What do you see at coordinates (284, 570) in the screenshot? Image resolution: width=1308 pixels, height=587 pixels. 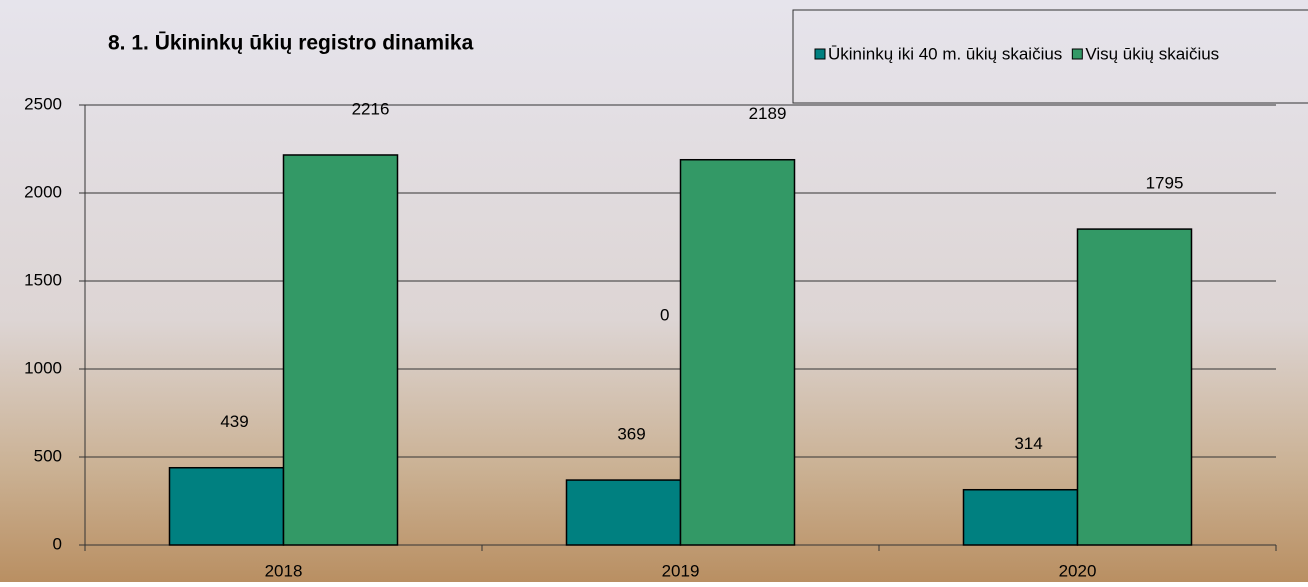 I see `x-tick-label: 2018` at bounding box center [284, 570].